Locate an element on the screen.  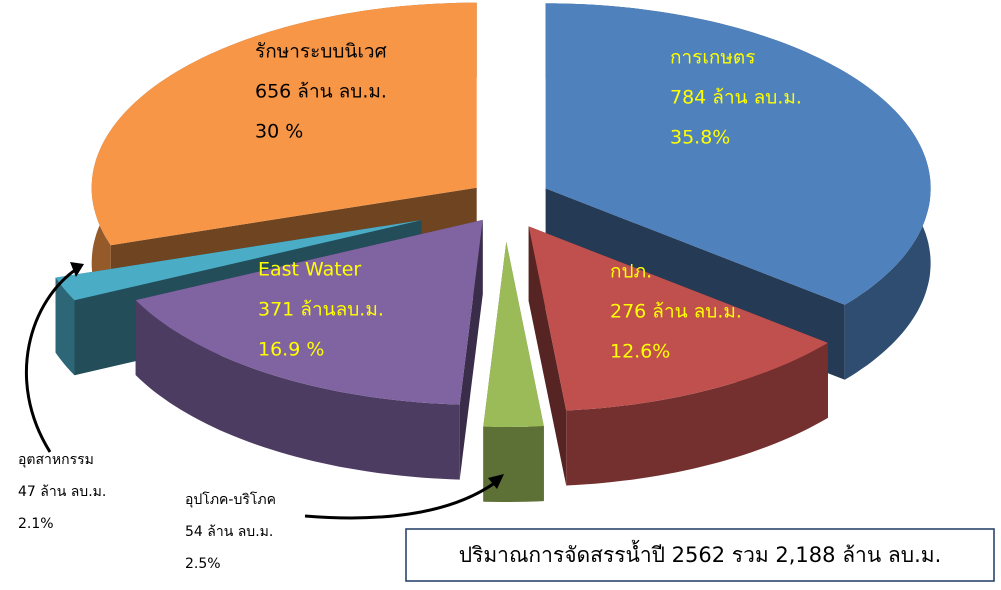
slice-percent: 12.6% is located at coordinates (640, 352).